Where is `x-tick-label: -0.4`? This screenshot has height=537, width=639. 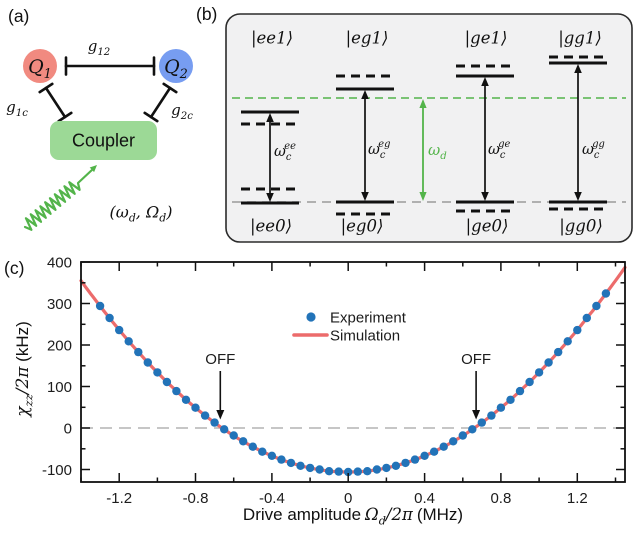
x-tick-label: -0.4 is located at coordinates (272, 498).